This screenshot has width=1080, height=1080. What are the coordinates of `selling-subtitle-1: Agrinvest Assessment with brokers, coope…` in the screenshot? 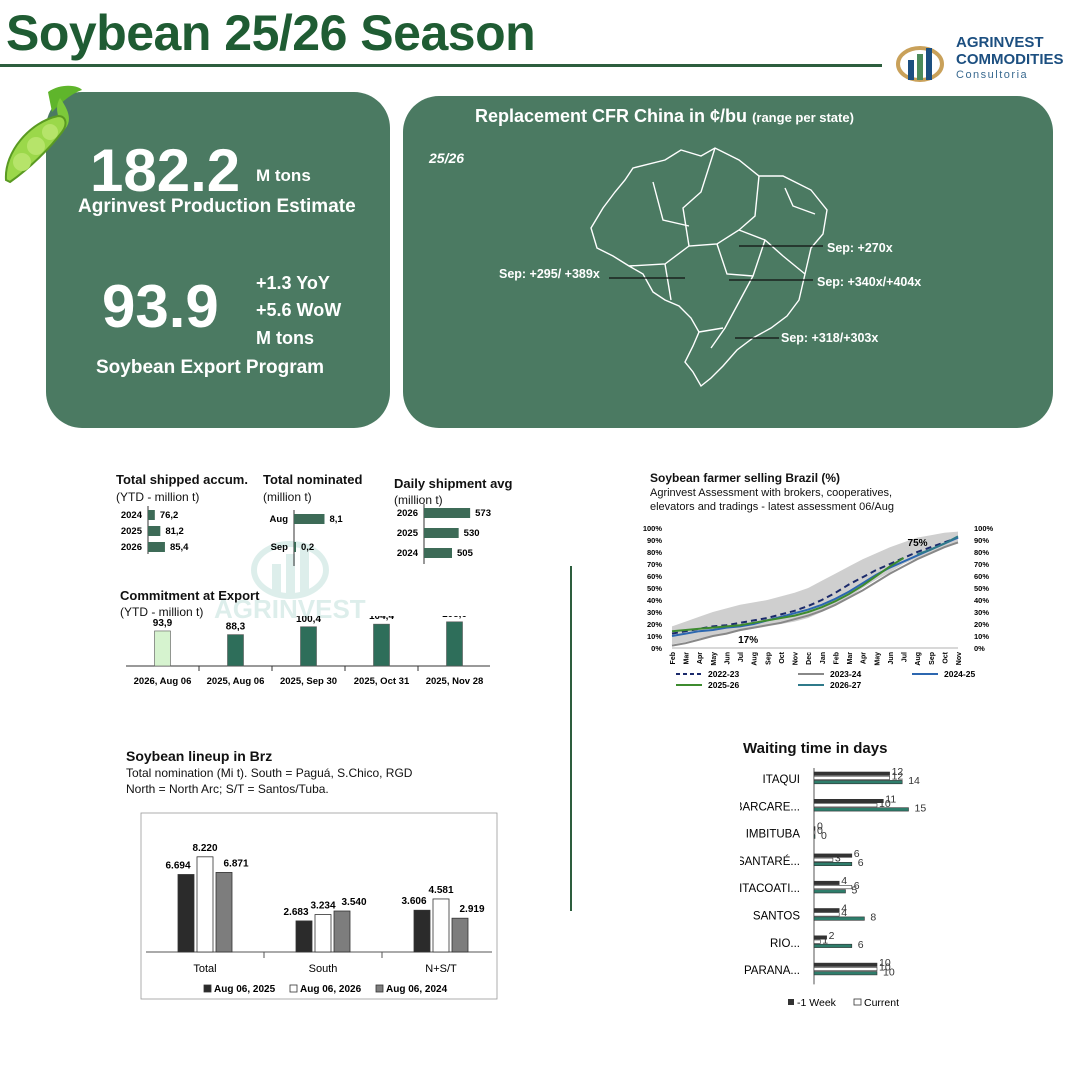 It's located at (771, 493).